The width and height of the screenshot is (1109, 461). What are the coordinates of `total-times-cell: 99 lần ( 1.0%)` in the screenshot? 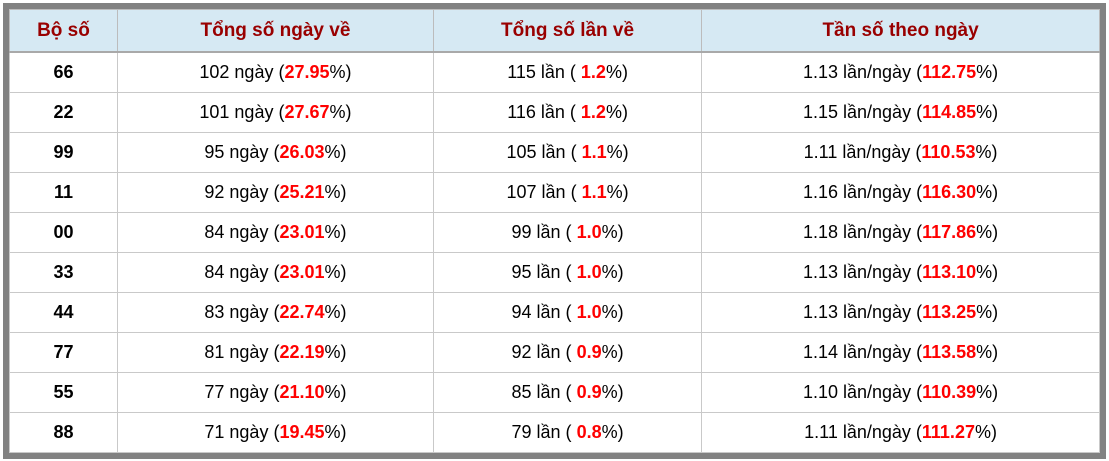 It's located at (567, 232).